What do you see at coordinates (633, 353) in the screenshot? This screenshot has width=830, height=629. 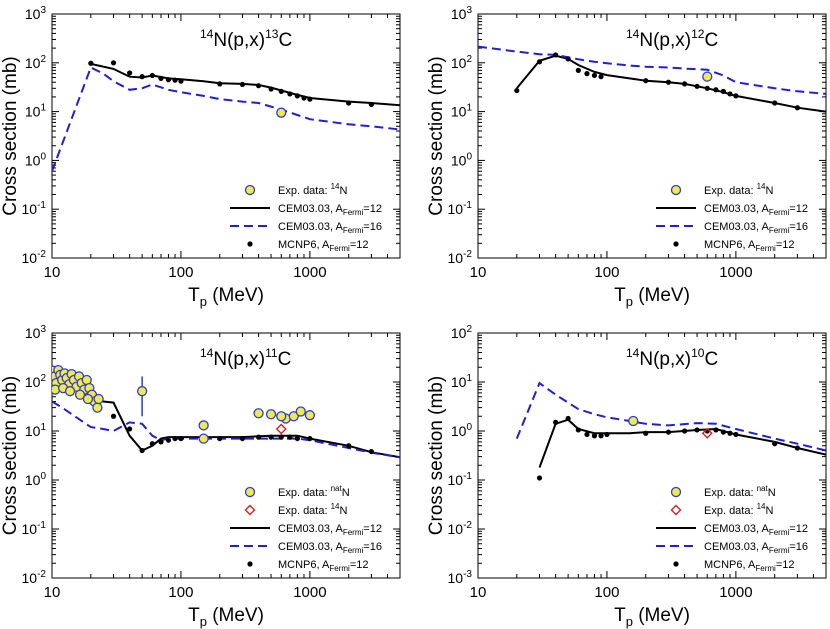 I see `title-mass-number: 14` at bounding box center [633, 353].